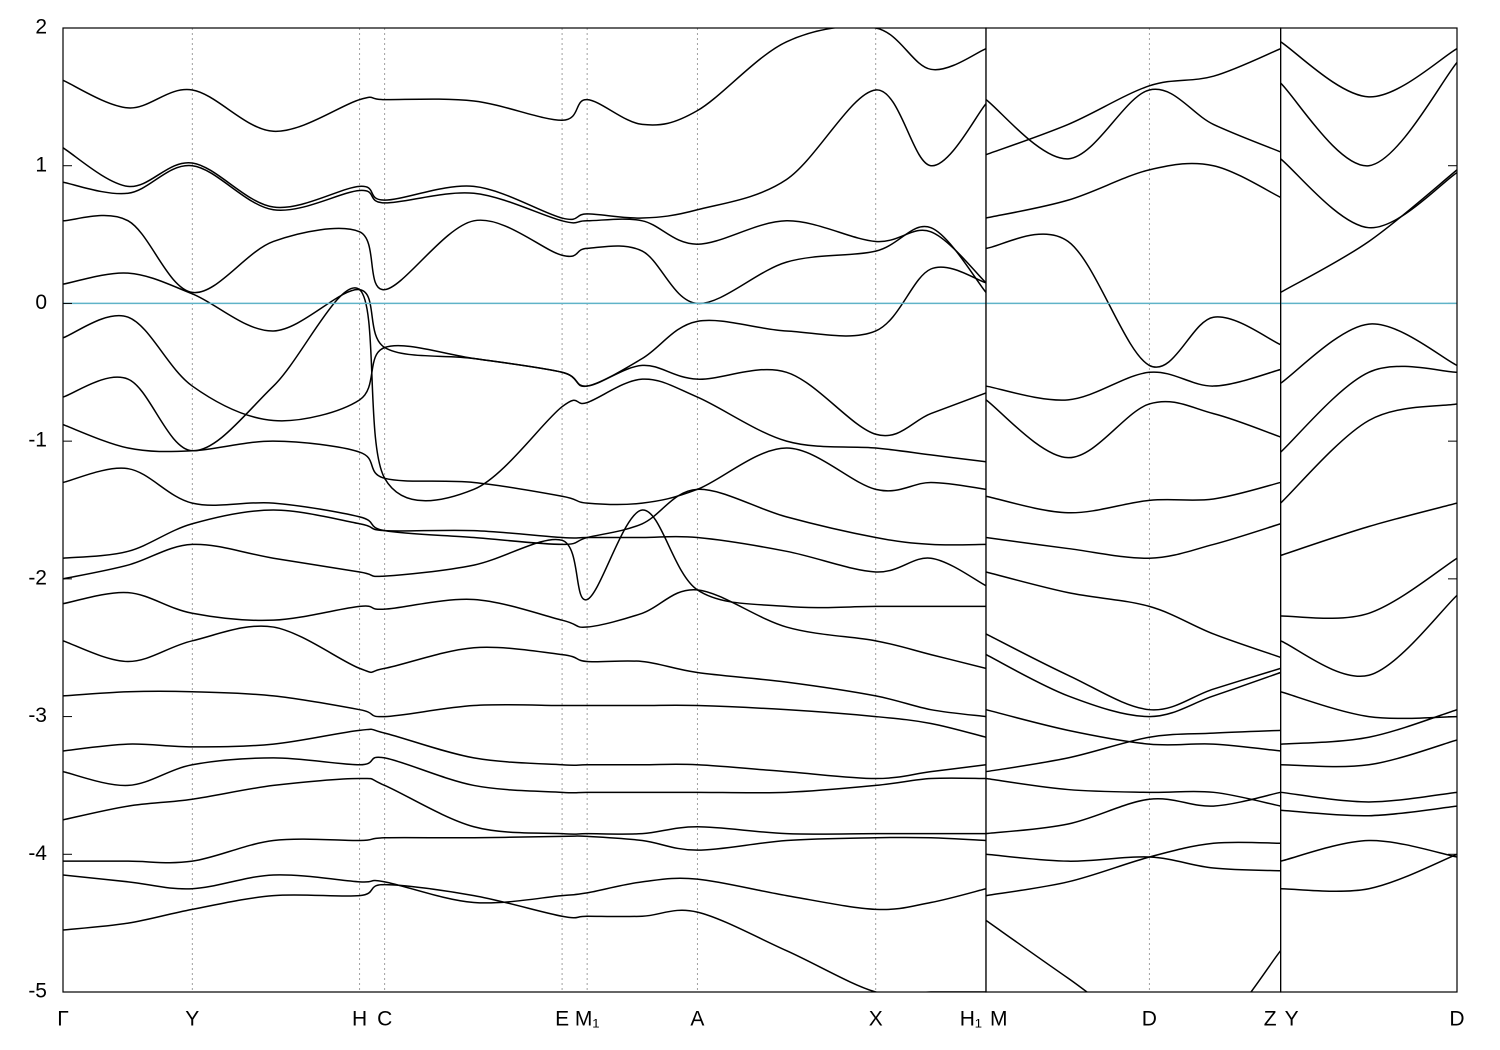 The image size is (1500, 1050). Describe the element at coordinates (971, 1019) in the screenshot. I see `x-tick-label: H₁` at that location.